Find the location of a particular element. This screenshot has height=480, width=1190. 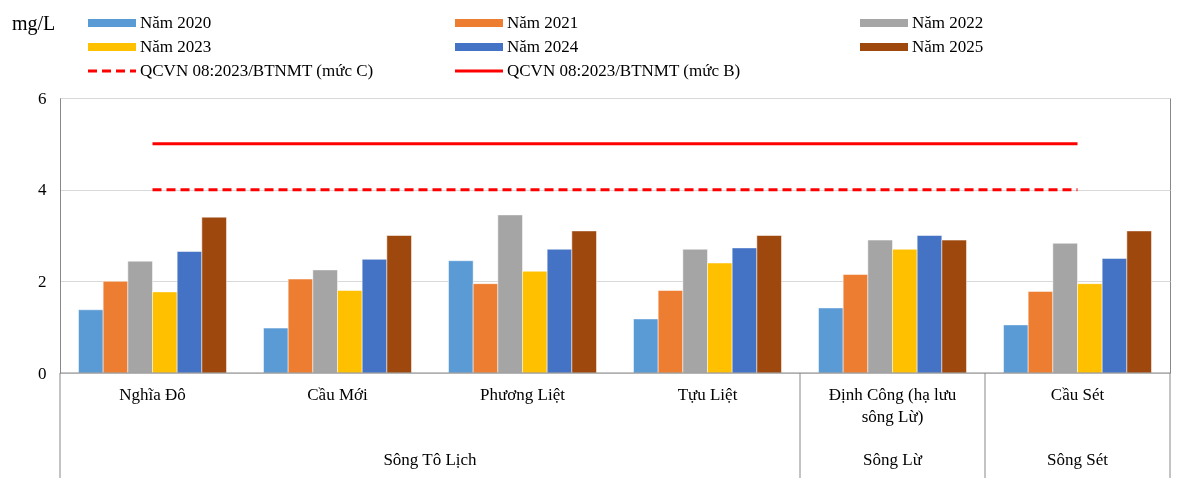

x-tick-label: Cầu Sét is located at coordinates (1077, 394).